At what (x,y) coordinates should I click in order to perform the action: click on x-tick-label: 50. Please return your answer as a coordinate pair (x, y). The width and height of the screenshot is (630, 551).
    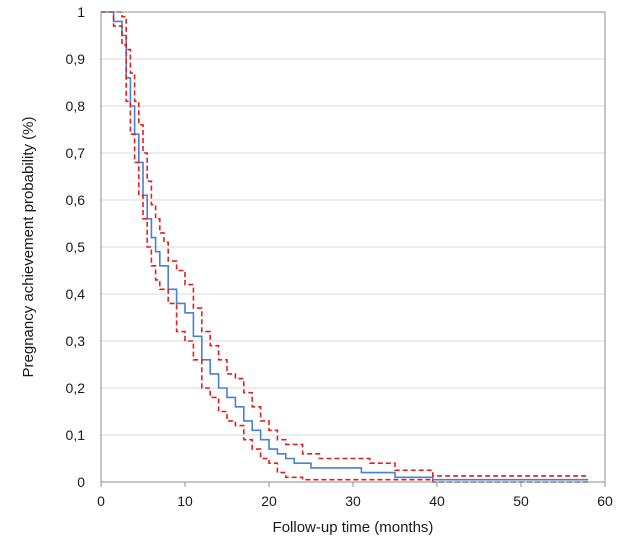
    Looking at the image, I should click on (521, 501).